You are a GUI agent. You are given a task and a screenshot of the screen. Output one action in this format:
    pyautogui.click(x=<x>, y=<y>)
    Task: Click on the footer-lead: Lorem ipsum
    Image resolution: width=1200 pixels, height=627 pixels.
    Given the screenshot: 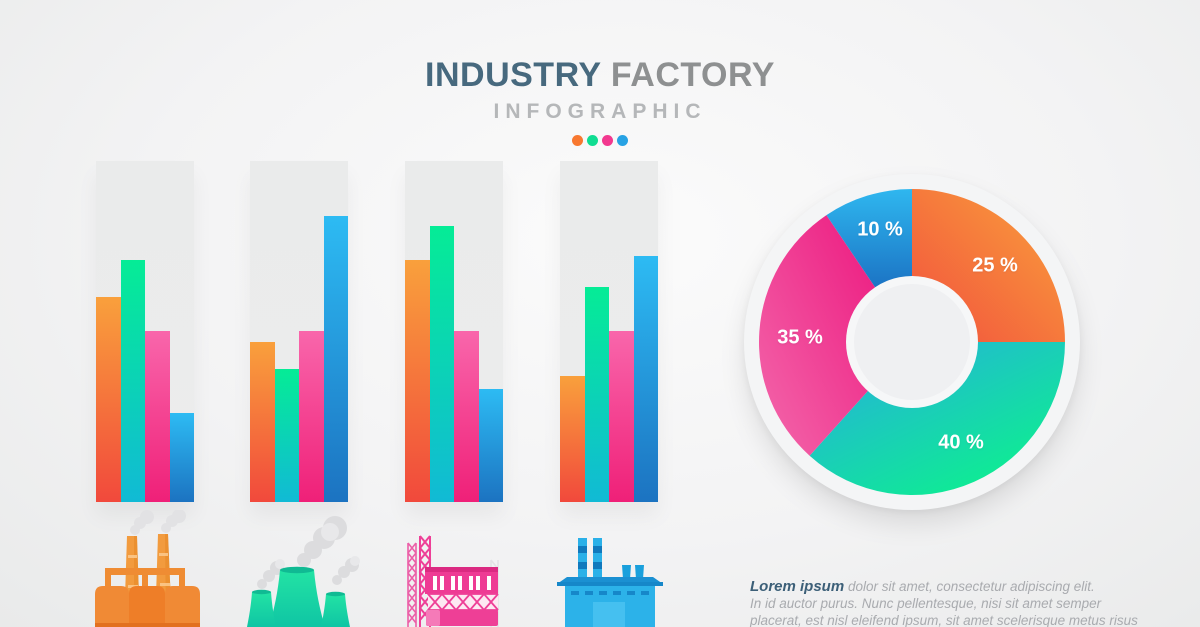 What is the action you would take?
    pyautogui.click(x=797, y=586)
    